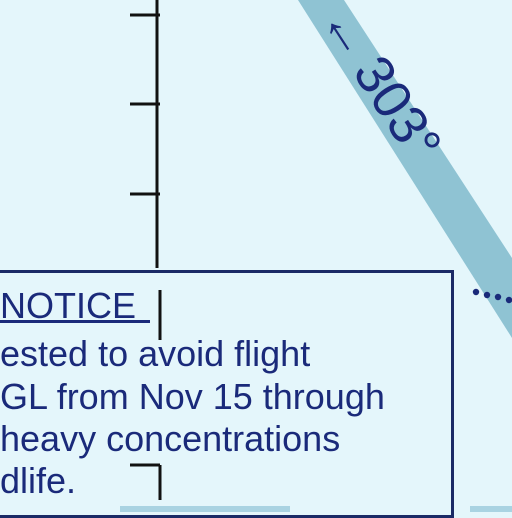 Image resolution: width=512 pixels, height=518 pixels. Describe the element at coordinates (170, 438) in the screenshot. I see `notice-line-3: heavy concentrations` at that location.